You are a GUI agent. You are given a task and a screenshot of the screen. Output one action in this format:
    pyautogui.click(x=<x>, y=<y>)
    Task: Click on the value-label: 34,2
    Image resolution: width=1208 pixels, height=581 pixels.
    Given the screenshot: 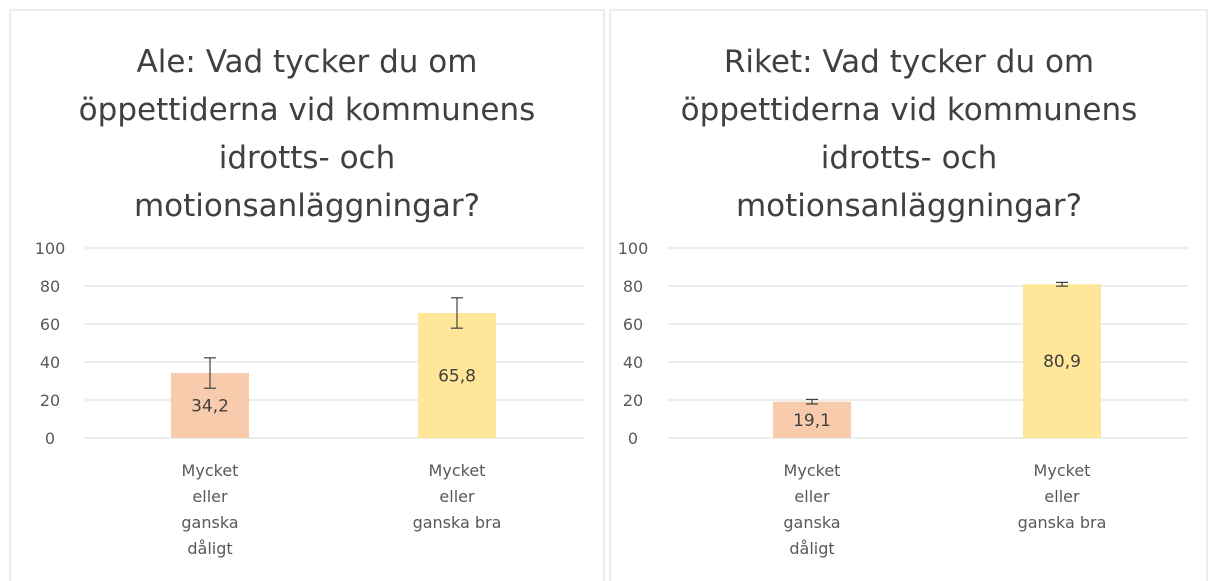 What is the action you would take?
    pyautogui.click(x=210, y=407)
    